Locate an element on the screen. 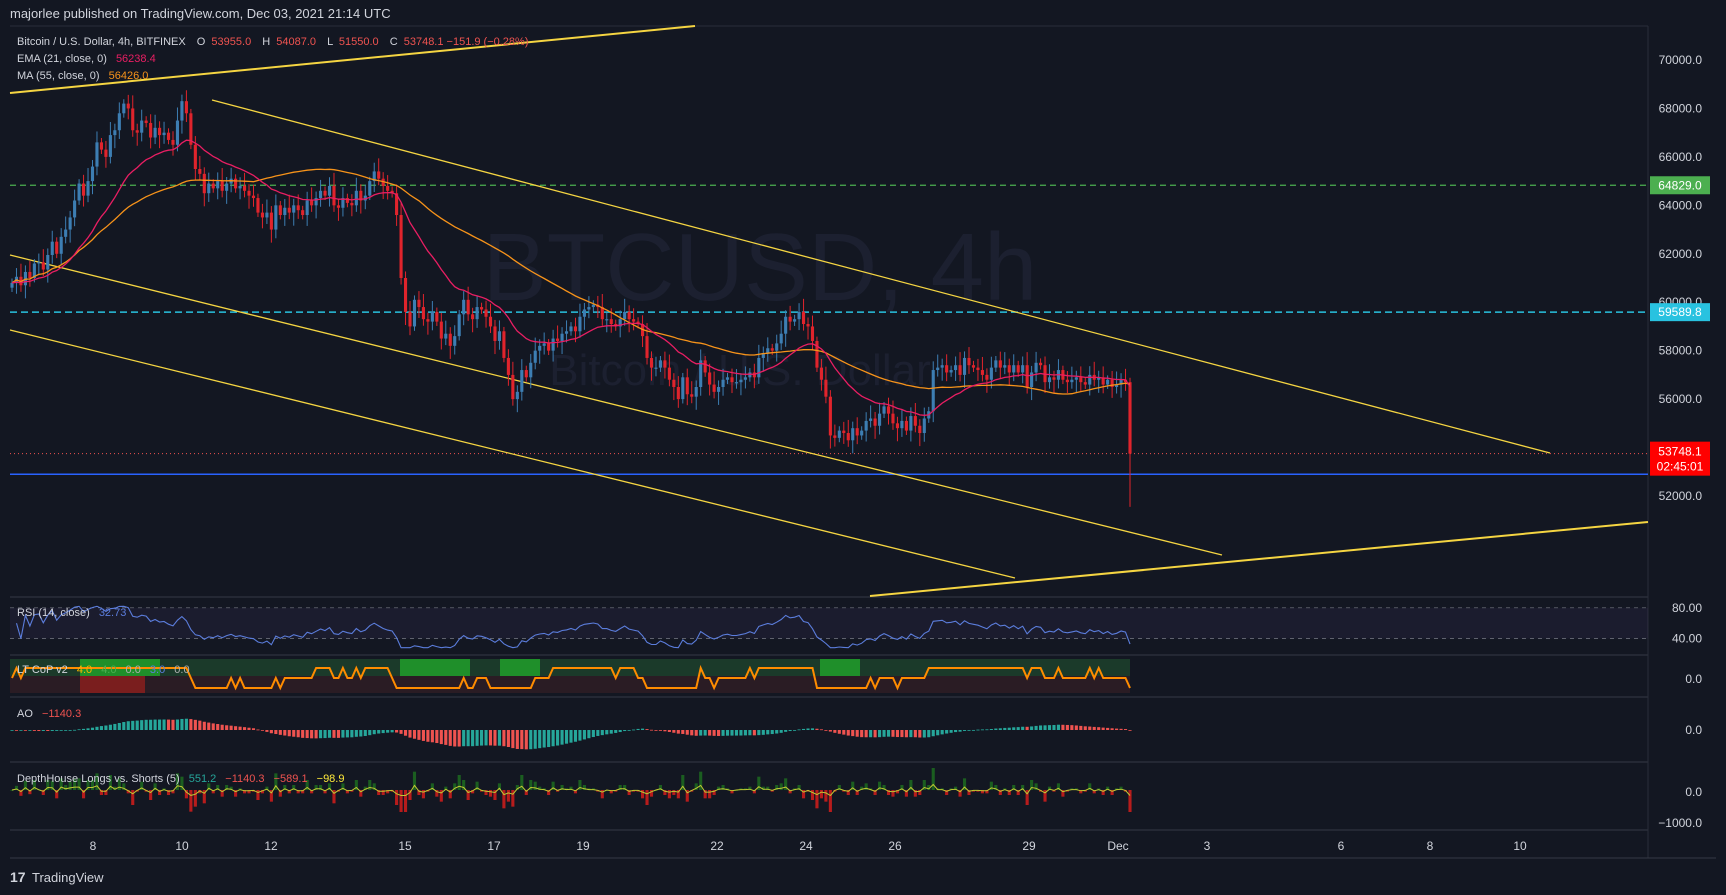 Image resolution: width=1726 pixels, height=895 pixels. symbol-watermark: BTCUSD, 4h is located at coordinates (760, 267).